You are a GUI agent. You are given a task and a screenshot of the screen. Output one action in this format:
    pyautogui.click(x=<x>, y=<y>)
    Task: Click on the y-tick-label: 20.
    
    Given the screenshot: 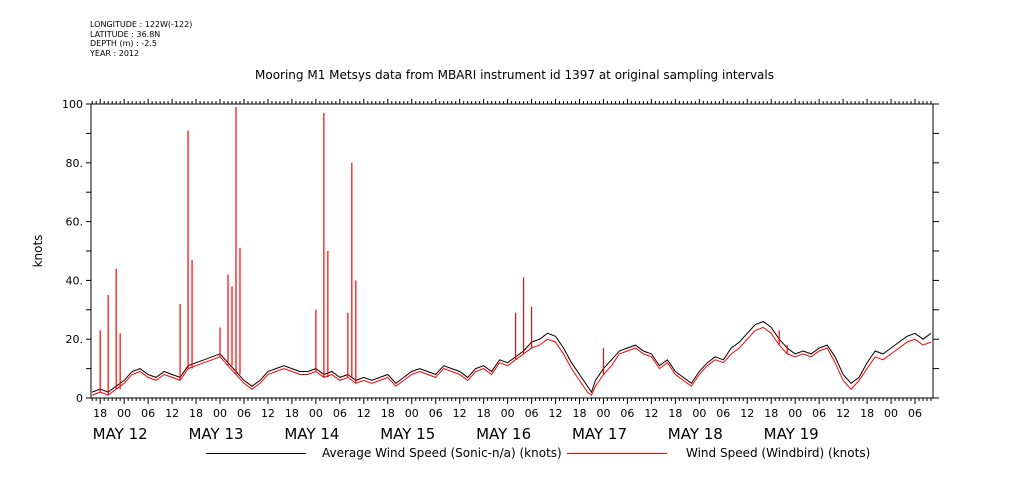 What is the action you would take?
    pyautogui.click(x=75, y=339)
    